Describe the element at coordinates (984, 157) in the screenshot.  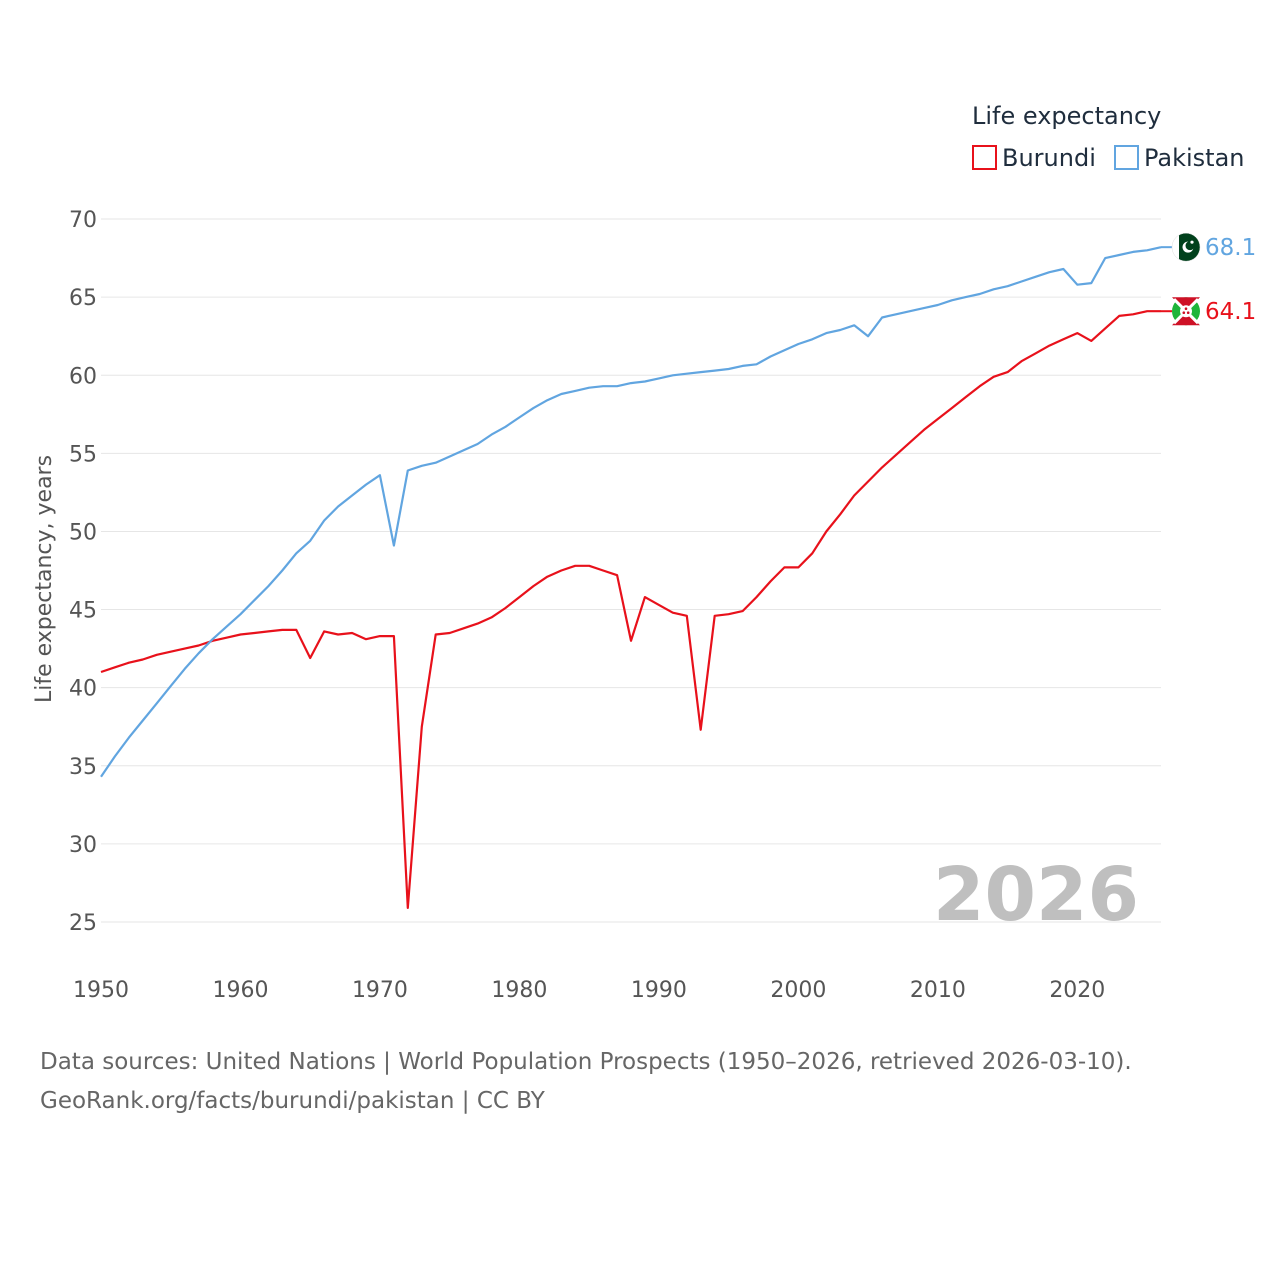
I see `legend-swatch-burundi` at that location.